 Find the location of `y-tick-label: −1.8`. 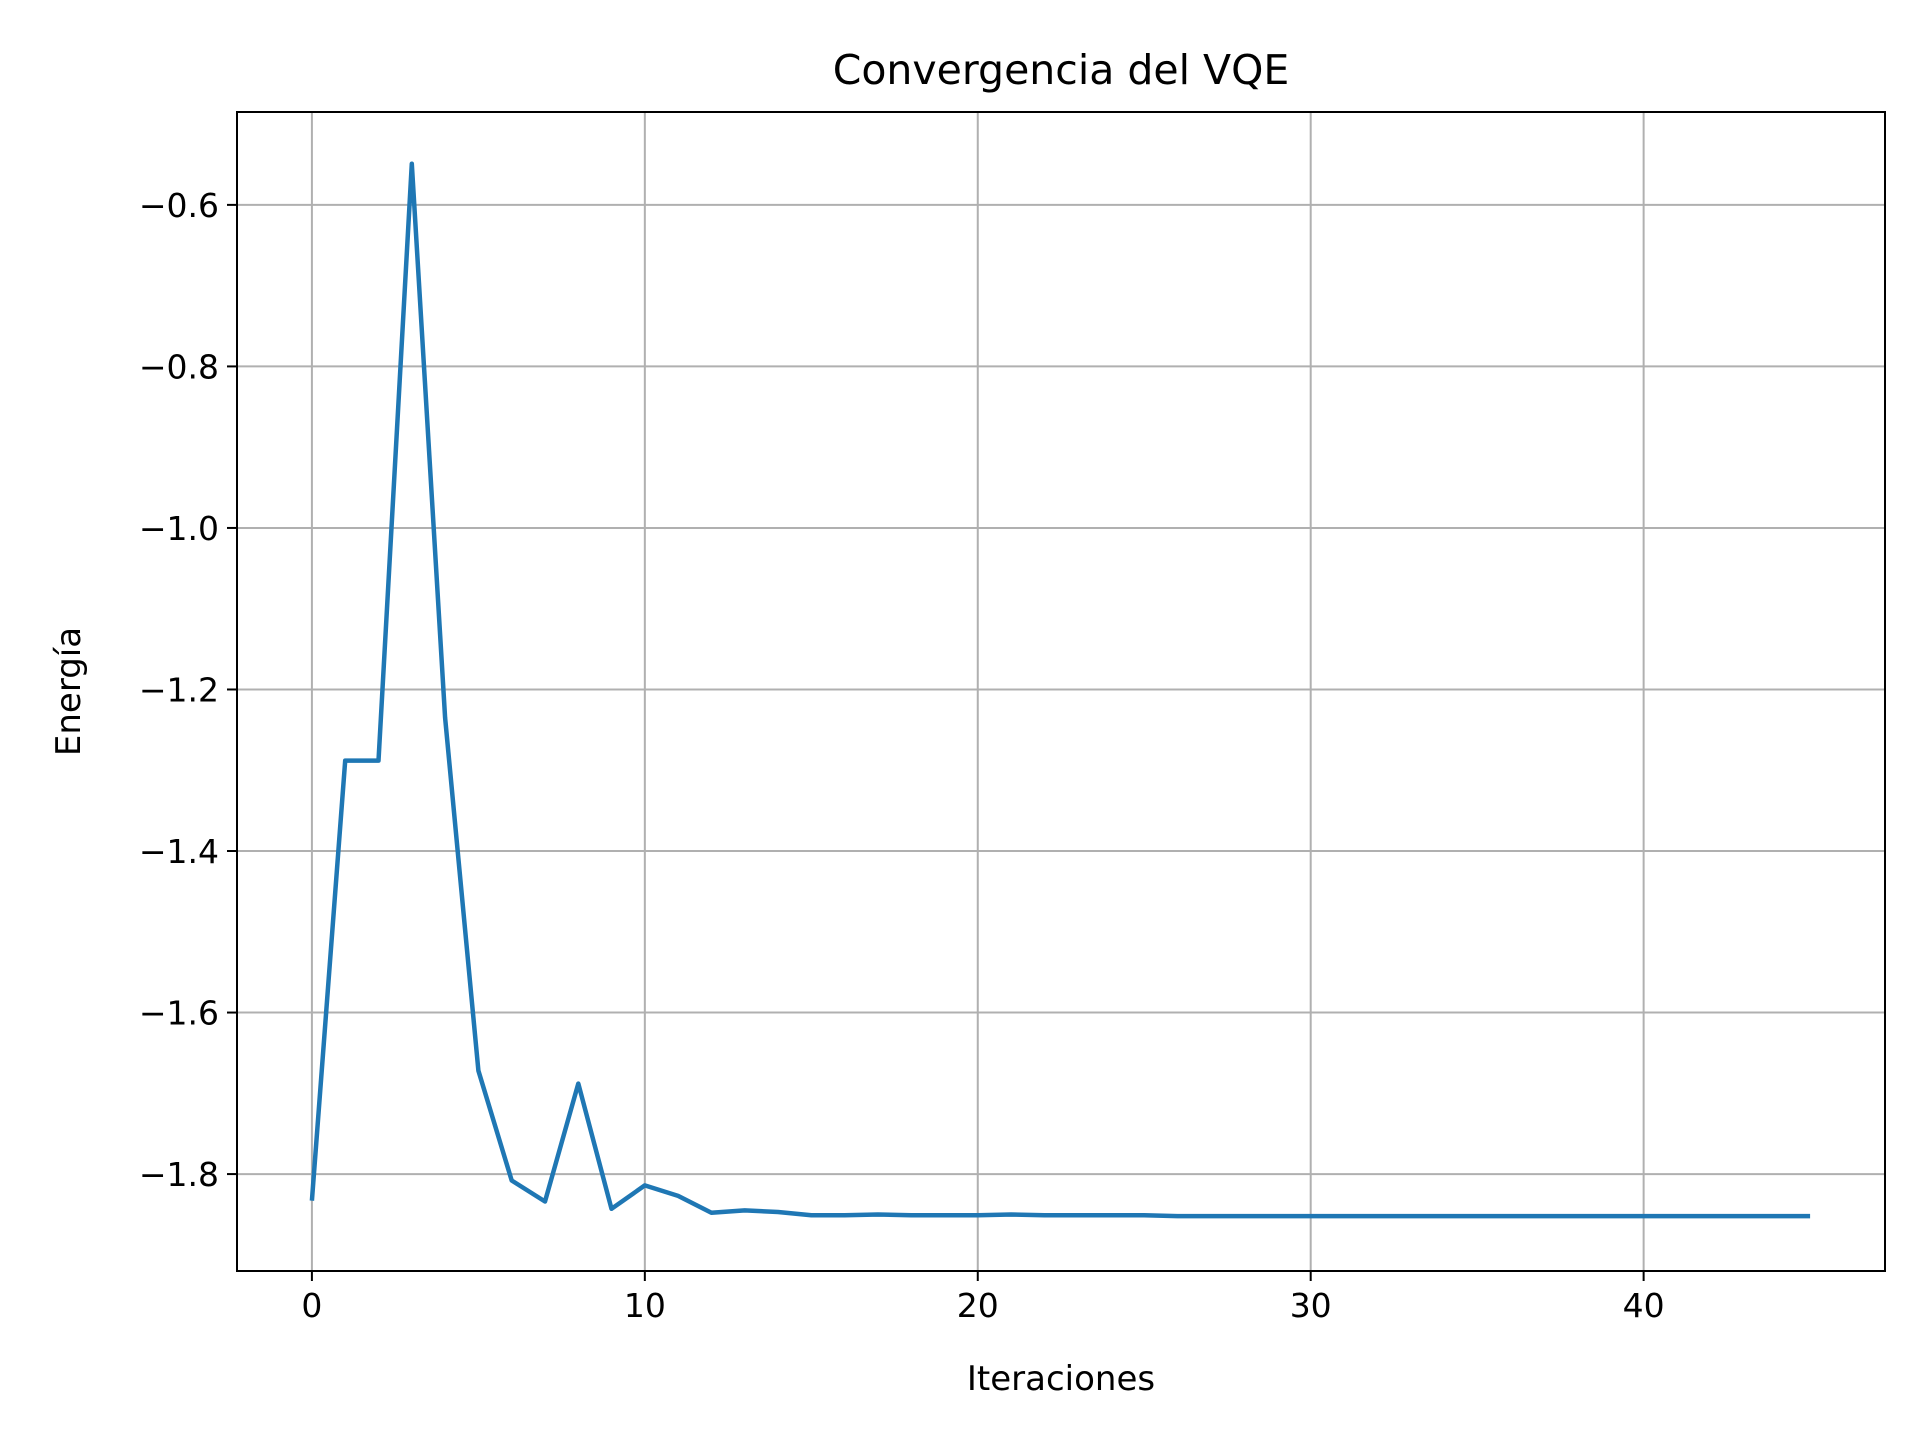

y-tick-label: −1.8 is located at coordinates (179, 1174).